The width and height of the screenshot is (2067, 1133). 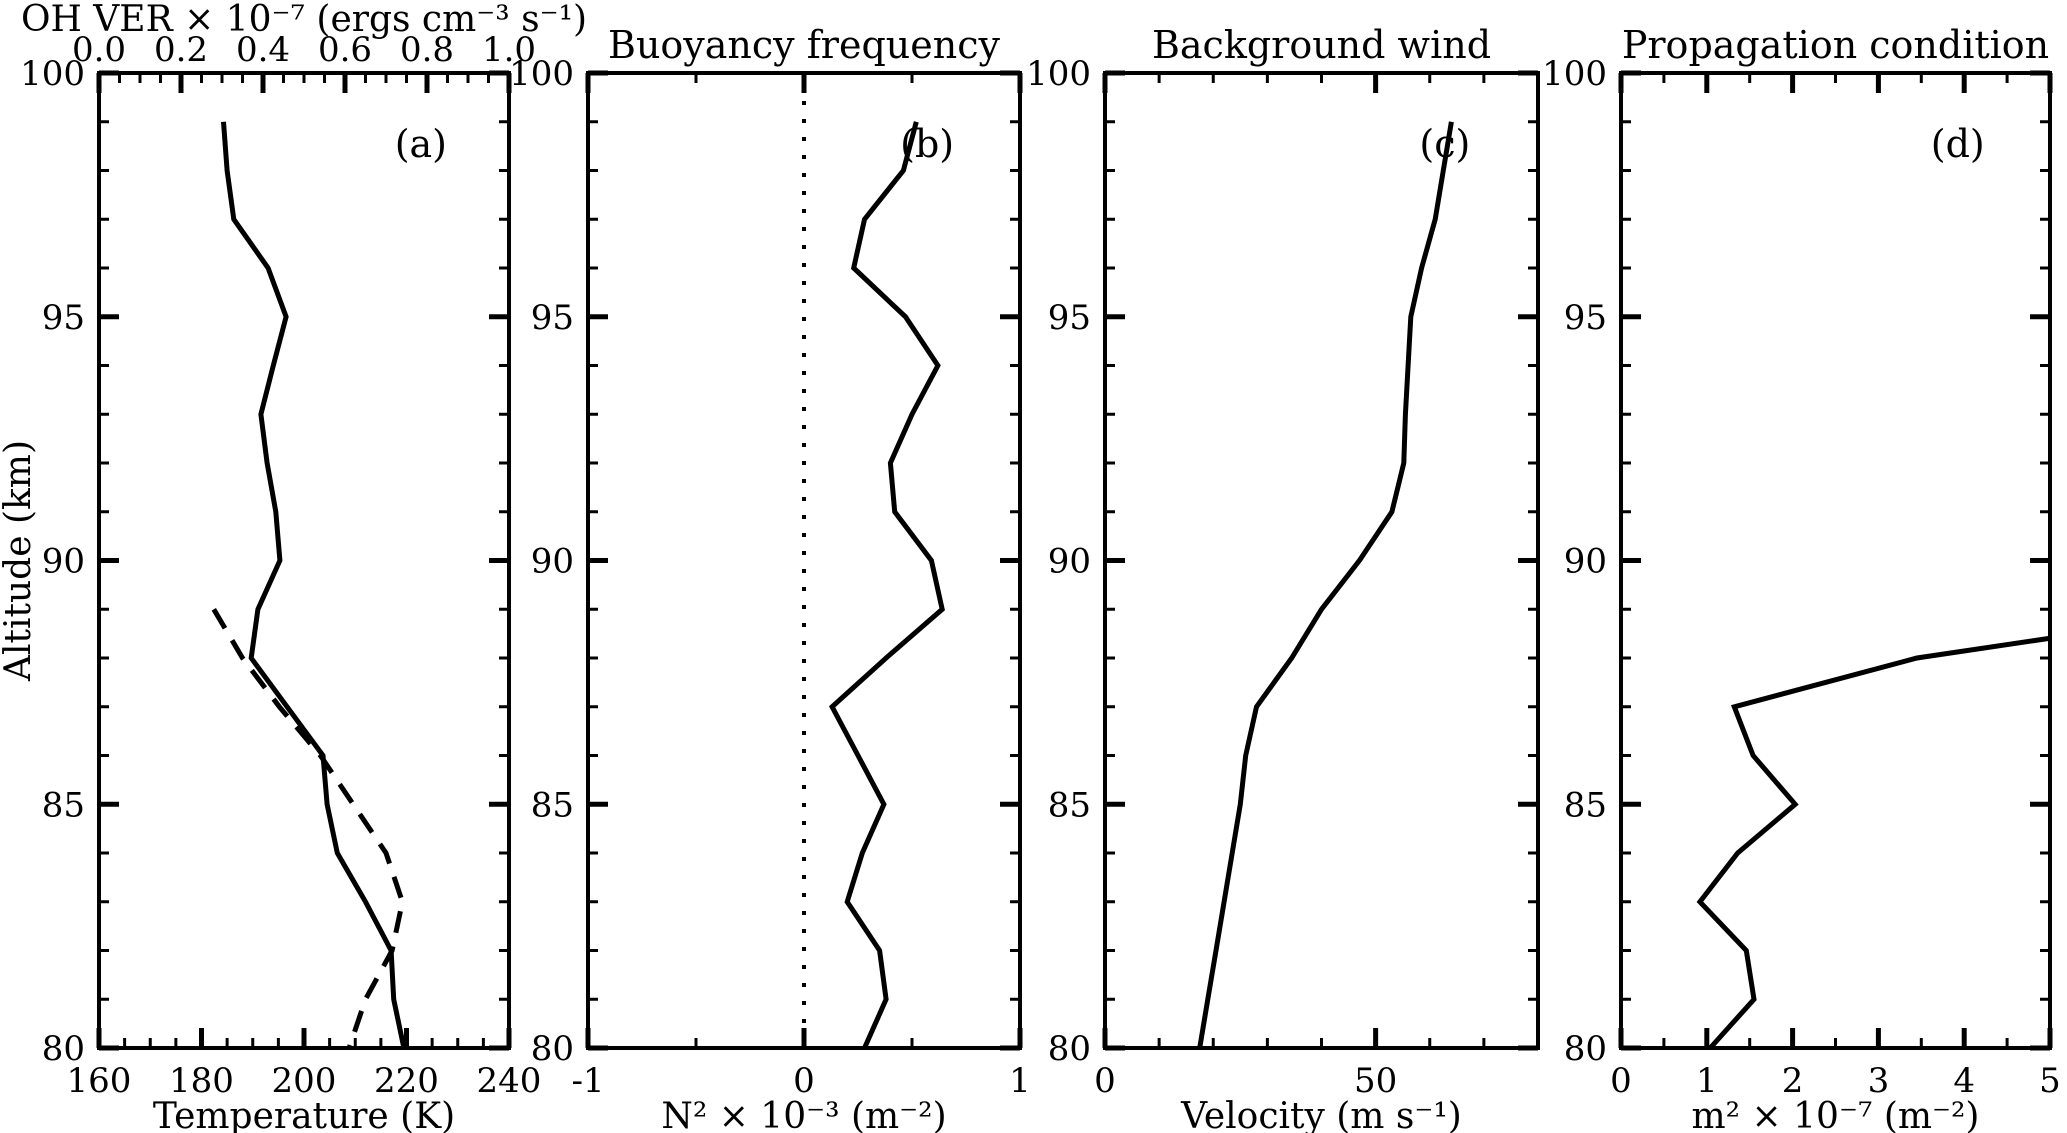 What do you see at coordinates (1879, 1081) in the screenshot?
I see `x-tick-label: 3` at bounding box center [1879, 1081].